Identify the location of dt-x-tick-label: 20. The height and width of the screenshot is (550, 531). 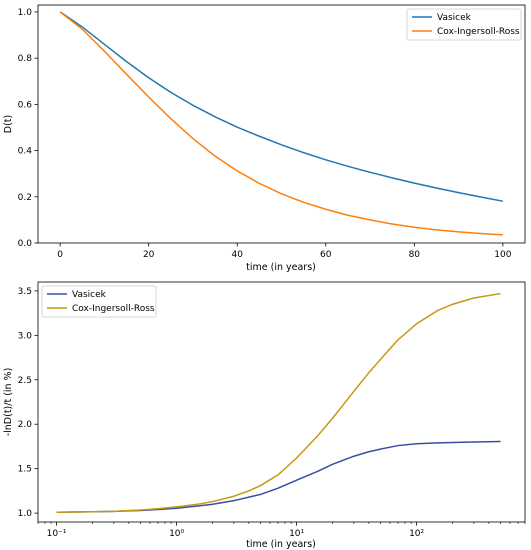
(149, 255).